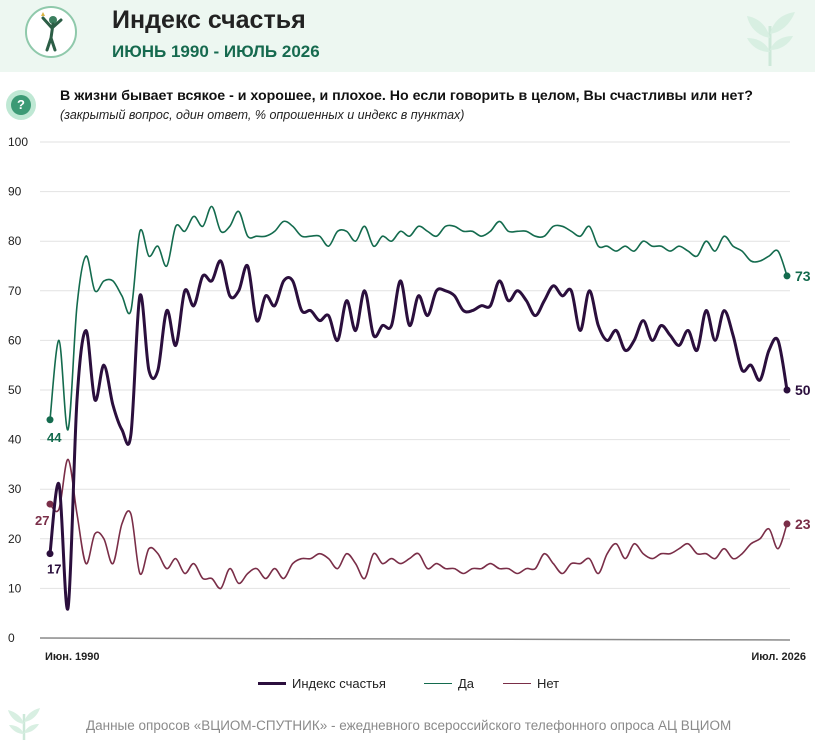  Describe the element at coordinates (548, 683) in the screenshot. I see `legend-label-no: Нет` at that location.